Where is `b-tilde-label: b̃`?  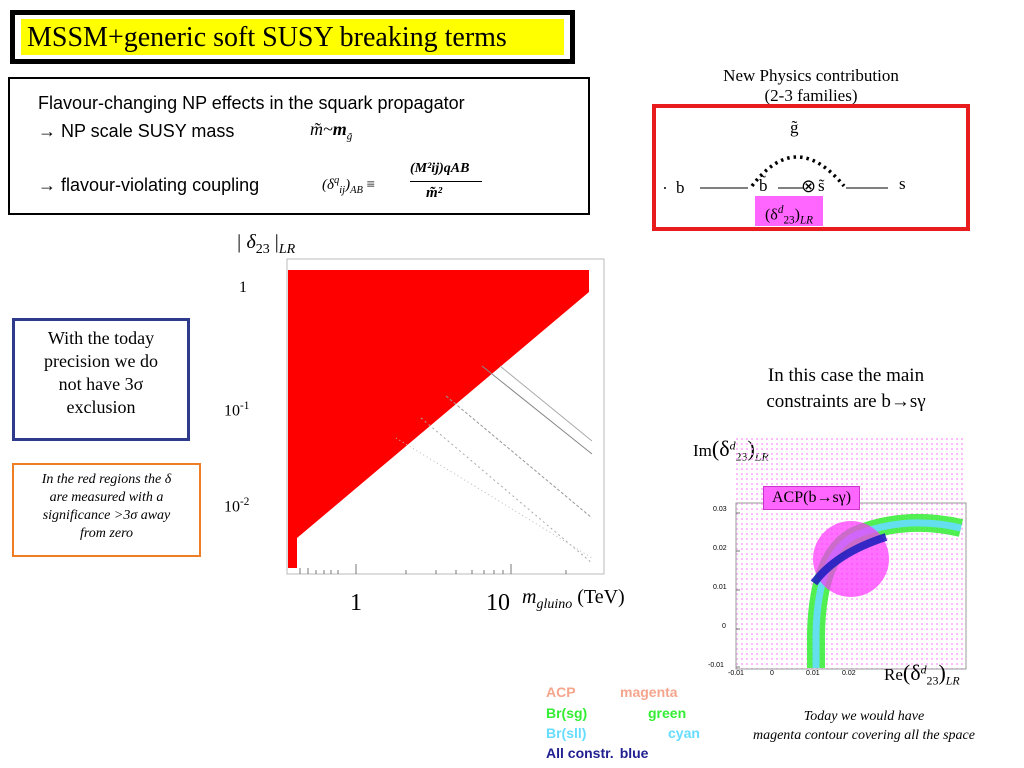 b-tilde-label: b̃ is located at coordinates (763, 185).